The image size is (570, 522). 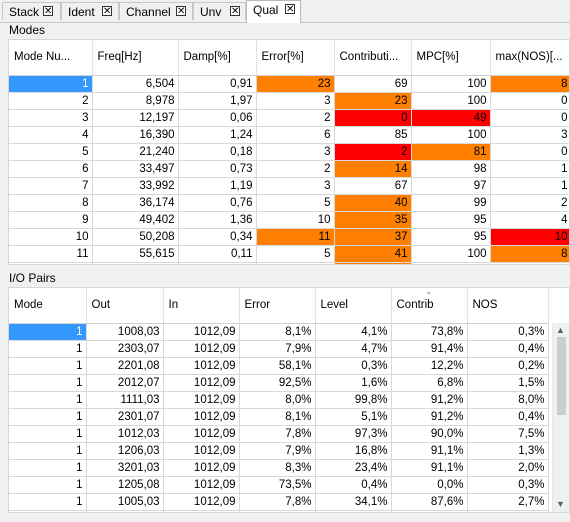 I want to click on io-pairs-cell: 91,1%, so click(x=429, y=451).